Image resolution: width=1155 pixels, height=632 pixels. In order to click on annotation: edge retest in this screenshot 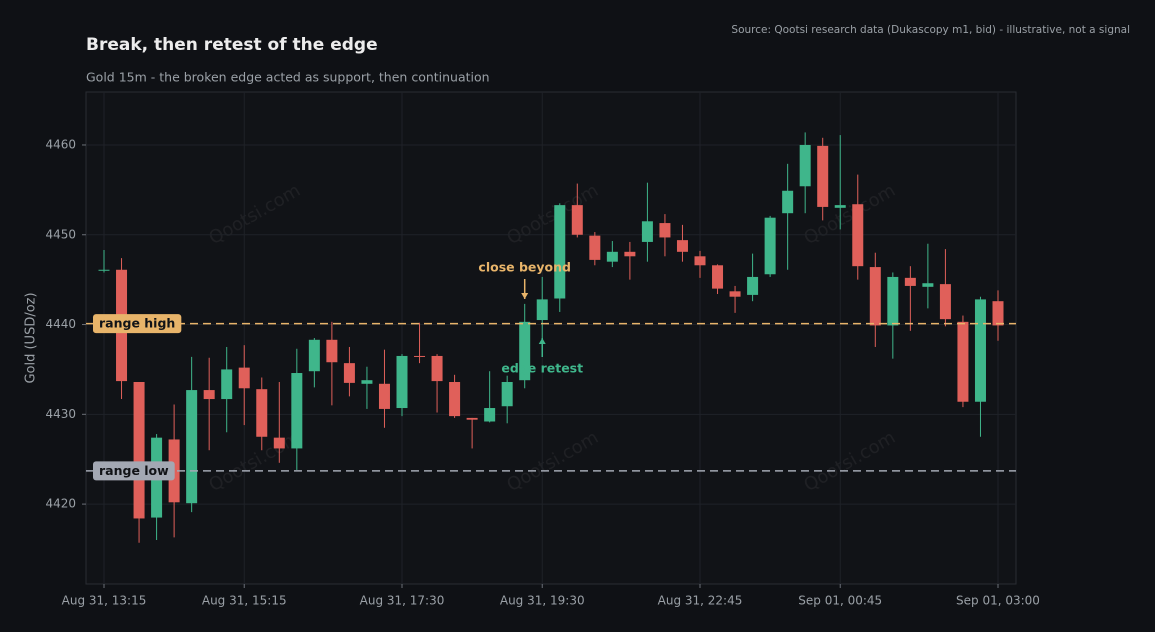, I will do `click(542, 368)`.